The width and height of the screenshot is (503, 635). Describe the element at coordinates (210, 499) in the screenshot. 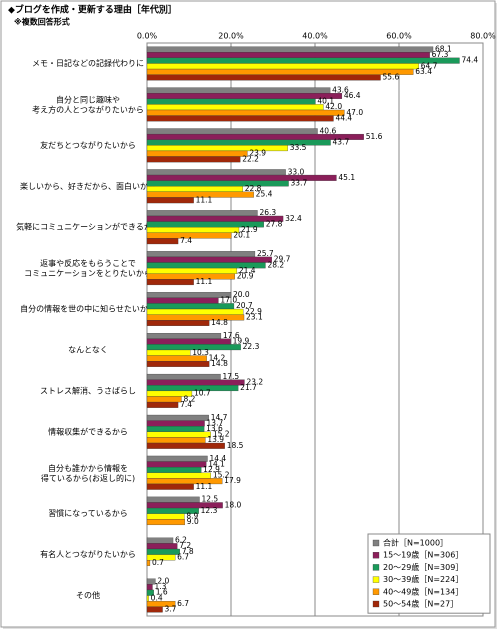

I see `value-label: 12.5` at that location.